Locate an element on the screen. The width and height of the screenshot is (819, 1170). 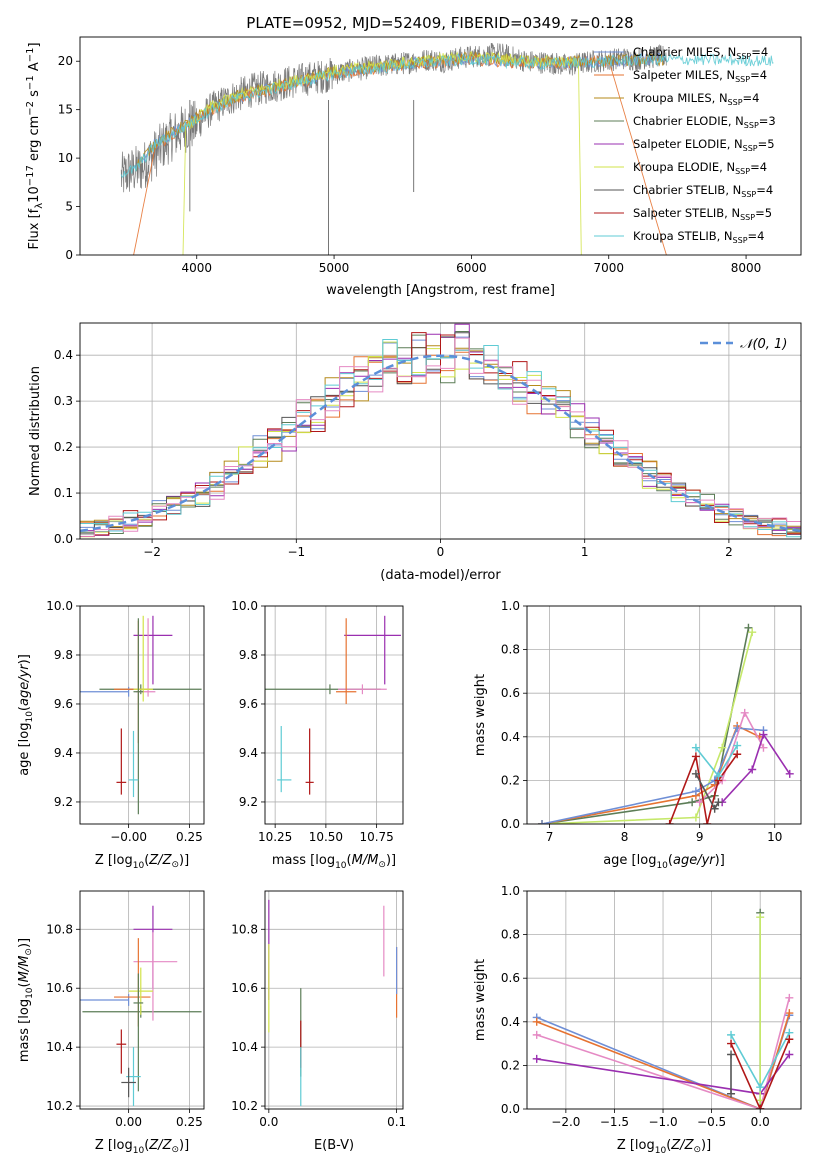
x-axis-label-part: M/M is located at coordinates (365, 860).